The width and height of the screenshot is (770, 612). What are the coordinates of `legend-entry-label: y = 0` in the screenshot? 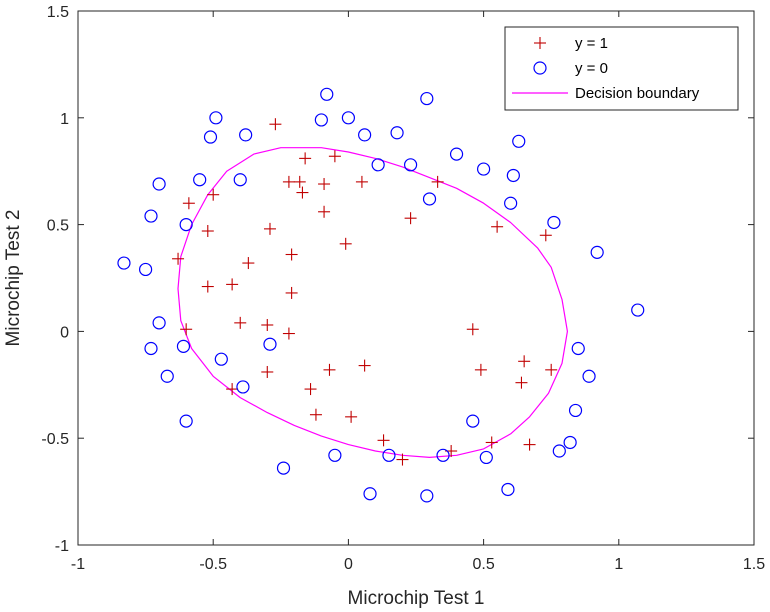 It's located at (591, 68).